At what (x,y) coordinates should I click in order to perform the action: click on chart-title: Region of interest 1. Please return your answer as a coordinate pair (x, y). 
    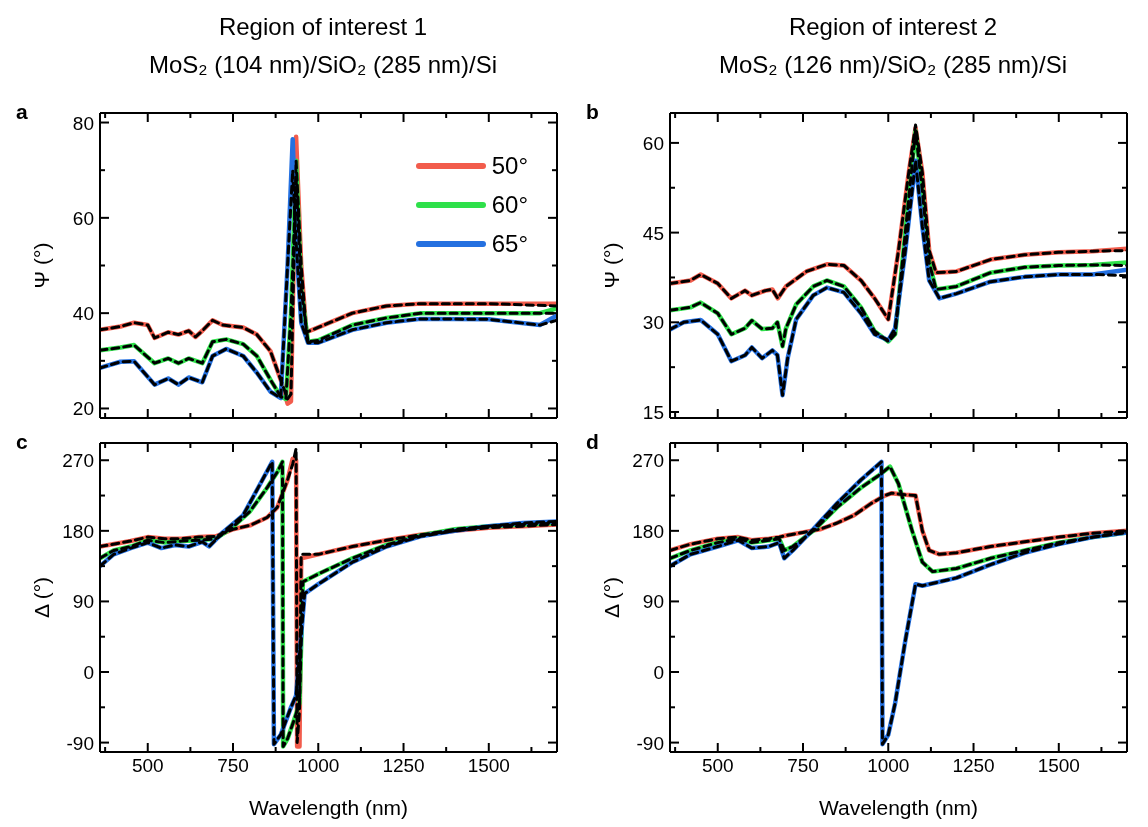
    Looking at the image, I should click on (323, 27).